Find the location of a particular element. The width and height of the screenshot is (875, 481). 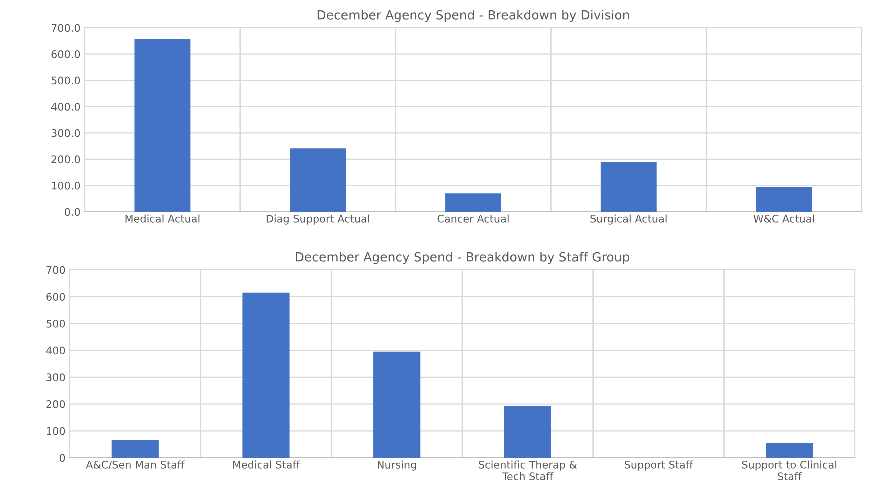

y-tick-label: 0.0 is located at coordinates (72, 212).